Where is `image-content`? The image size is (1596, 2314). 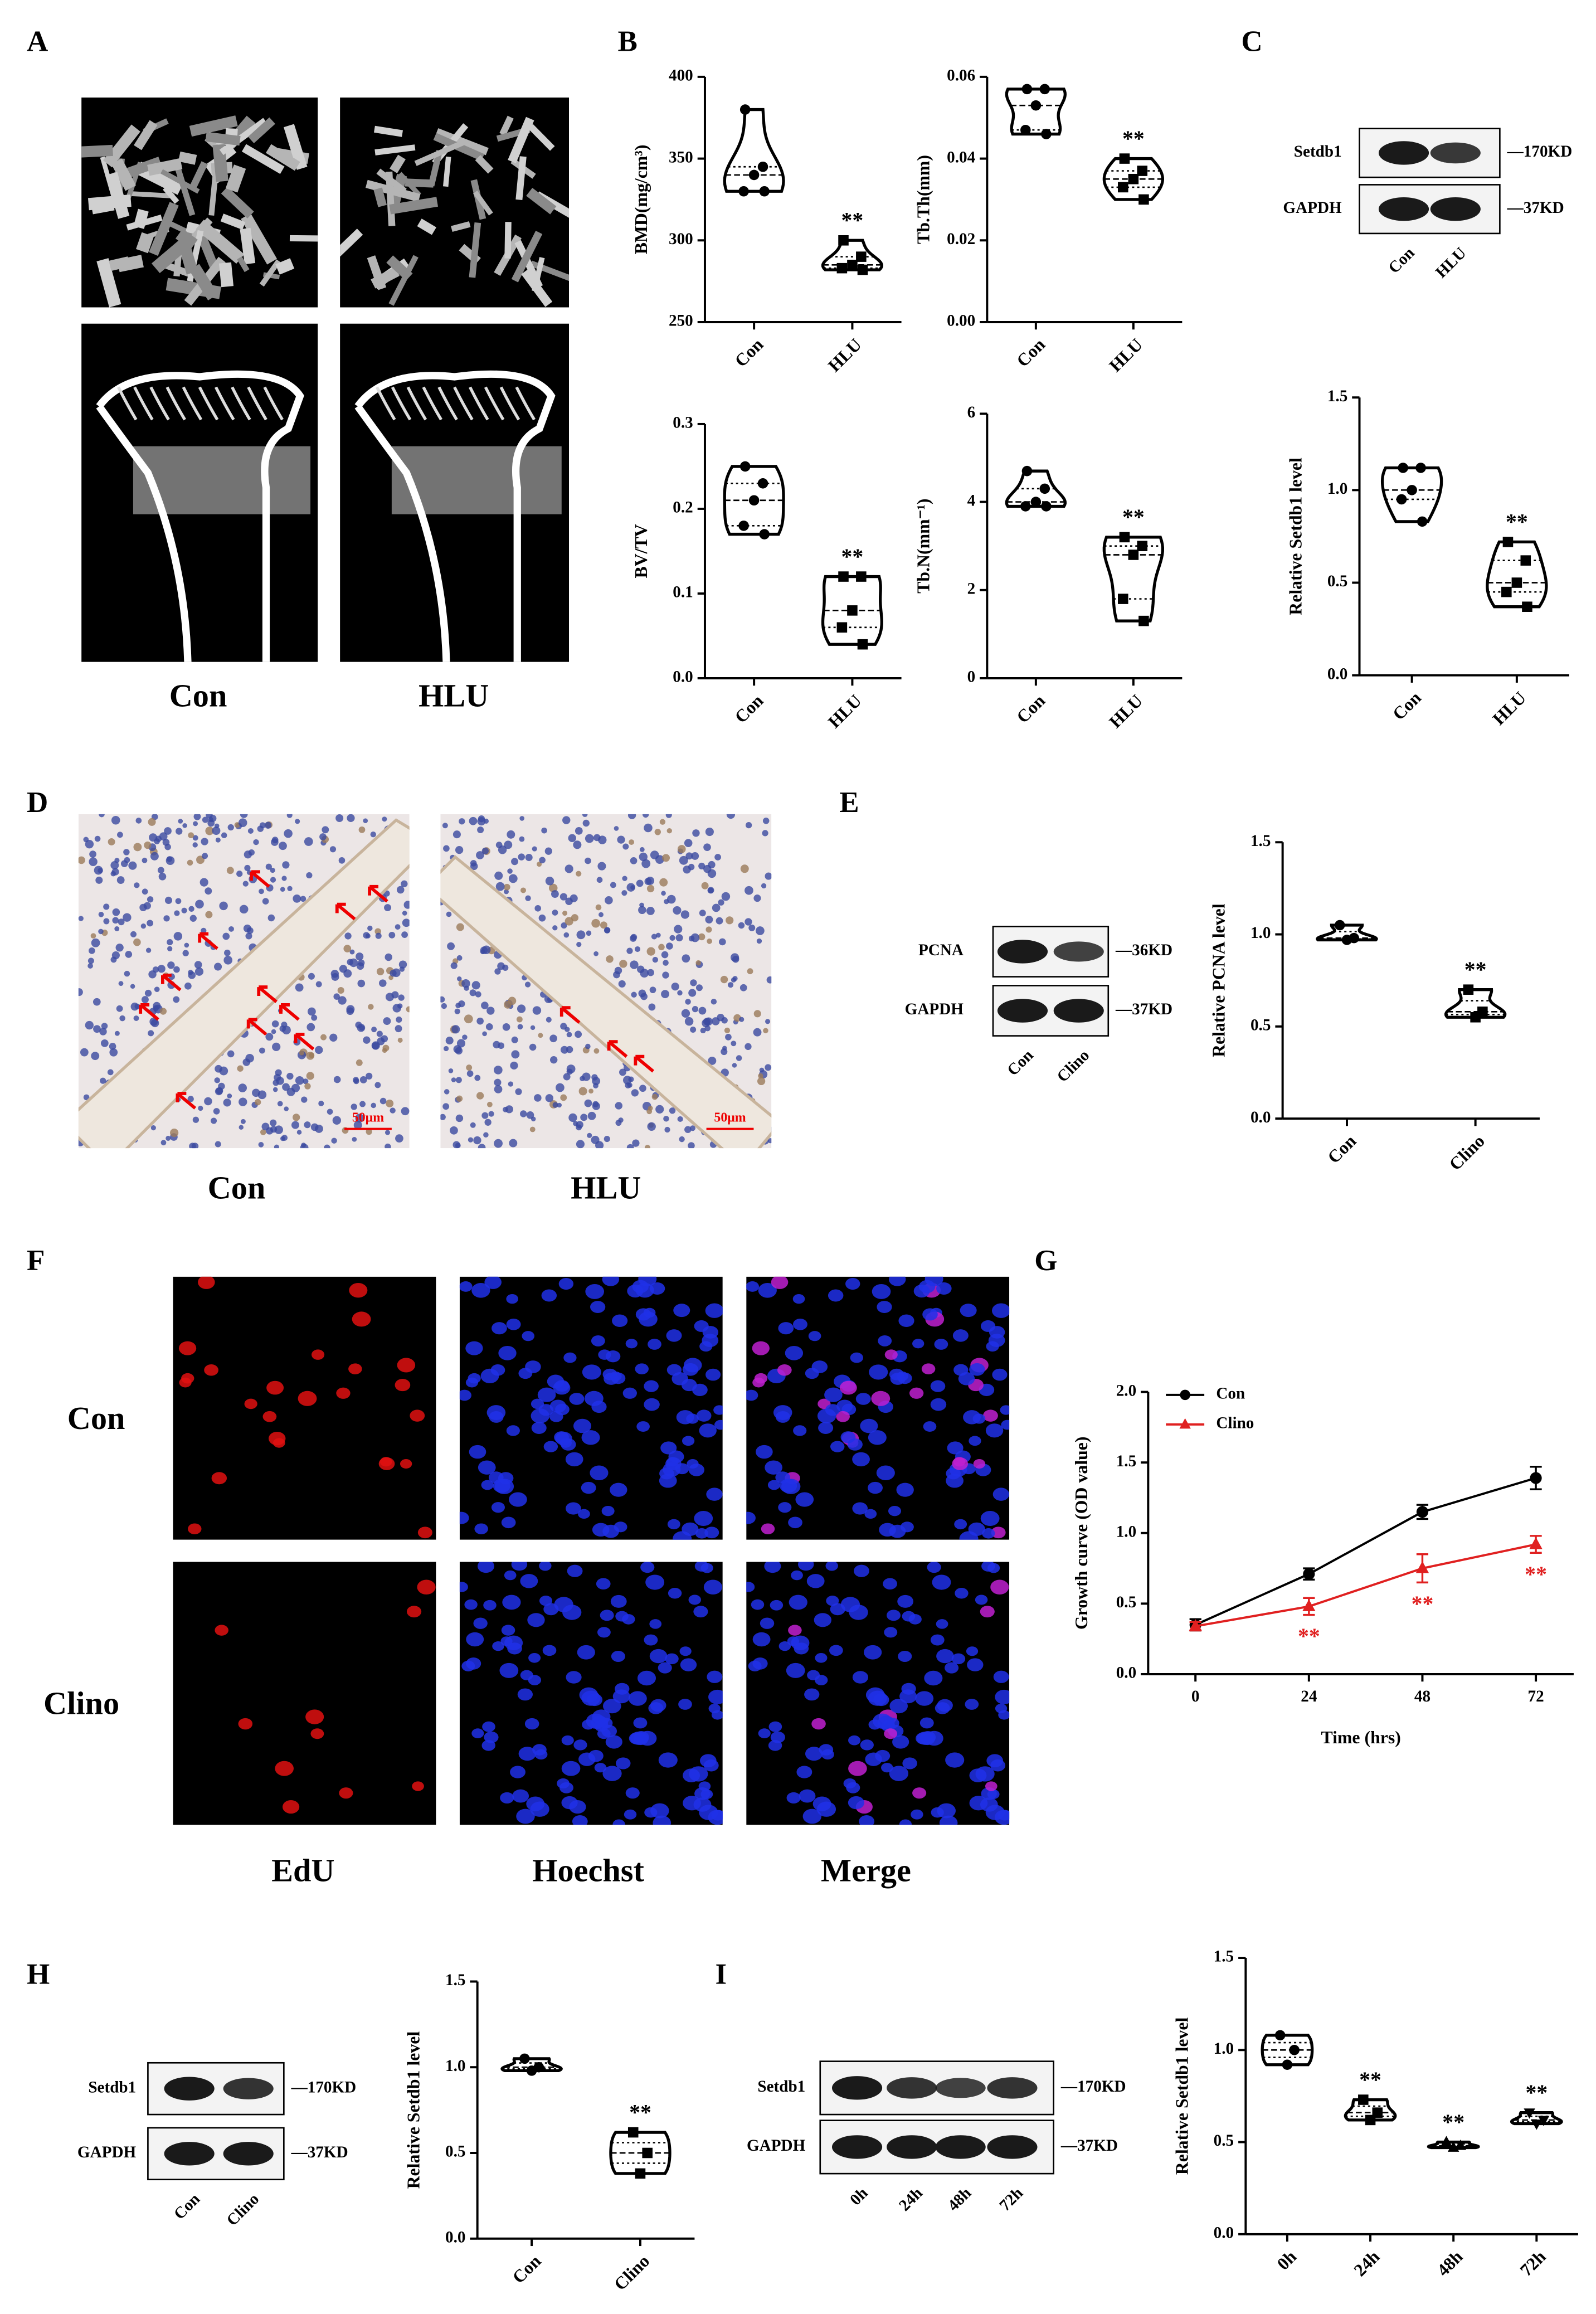
image-content is located at coordinates (304, 1408).